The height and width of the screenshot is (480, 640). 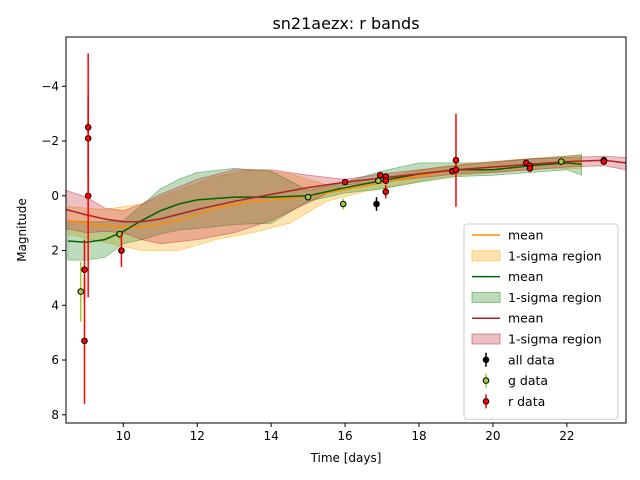 I want to click on legend-label: all data, so click(x=531, y=359).